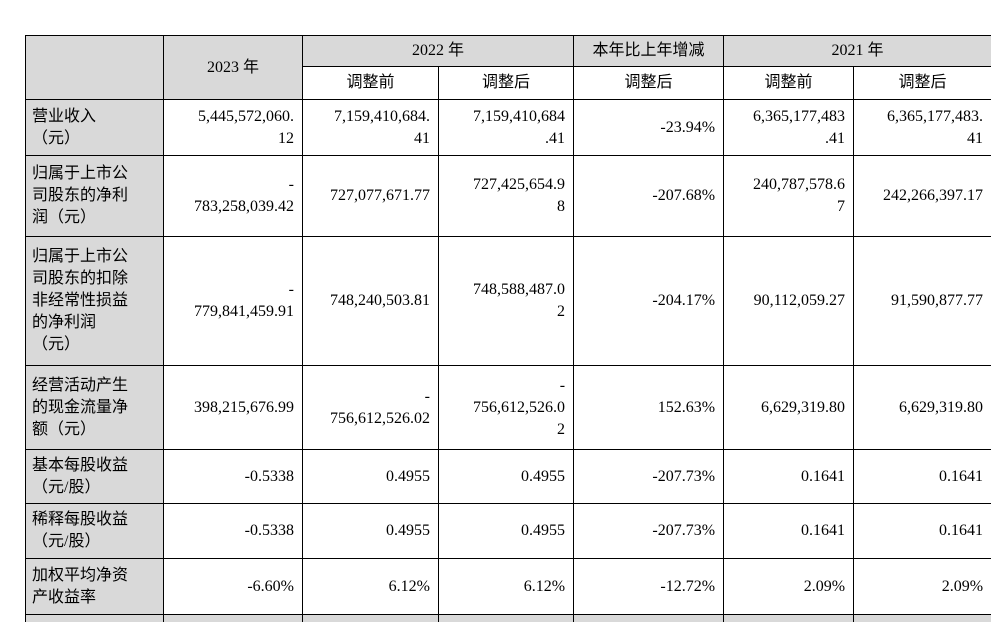 The width and height of the screenshot is (999, 622). What do you see at coordinates (519, 407) in the screenshot?
I see `cell-line: 756,612,526.0` at bounding box center [519, 407].